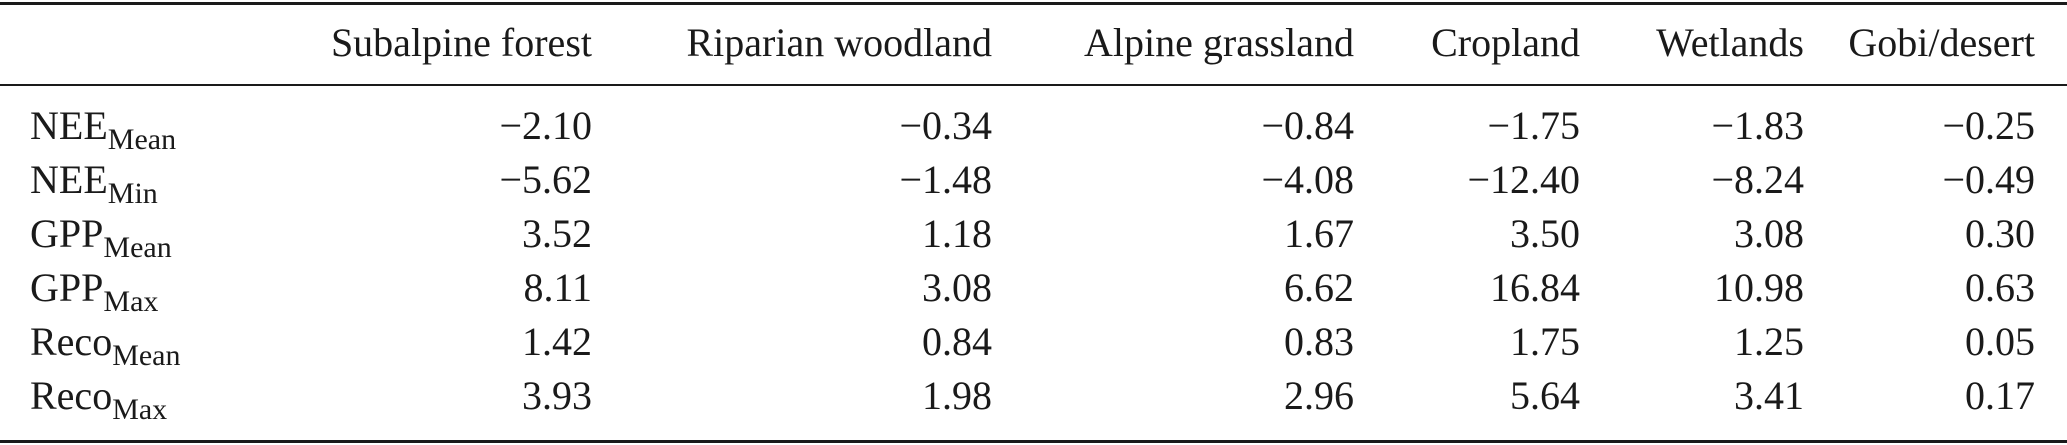 The height and width of the screenshot is (445, 2067). Describe the element at coordinates (1757, 125) in the screenshot. I see `table-cell: −1.83` at that location.